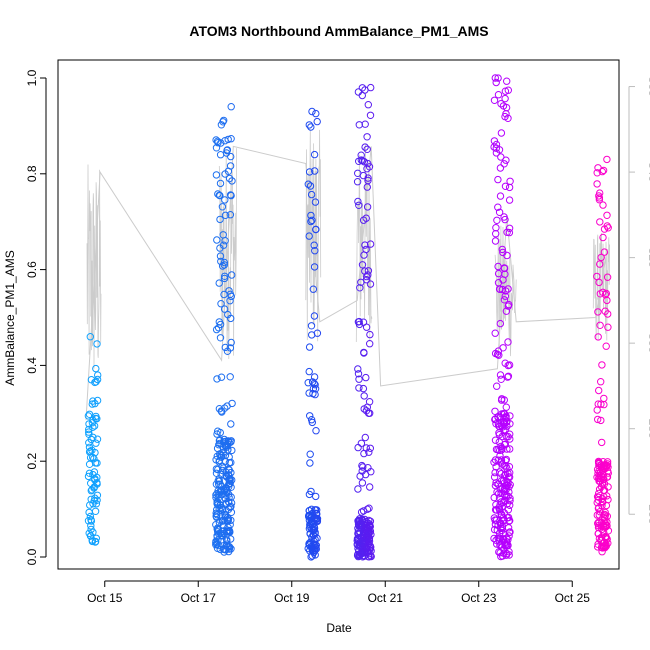 The height and width of the screenshot is (650, 650). Describe the element at coordinates (32, 77) in the screenshot. I see `y-tick-label: 1.0` at that location.